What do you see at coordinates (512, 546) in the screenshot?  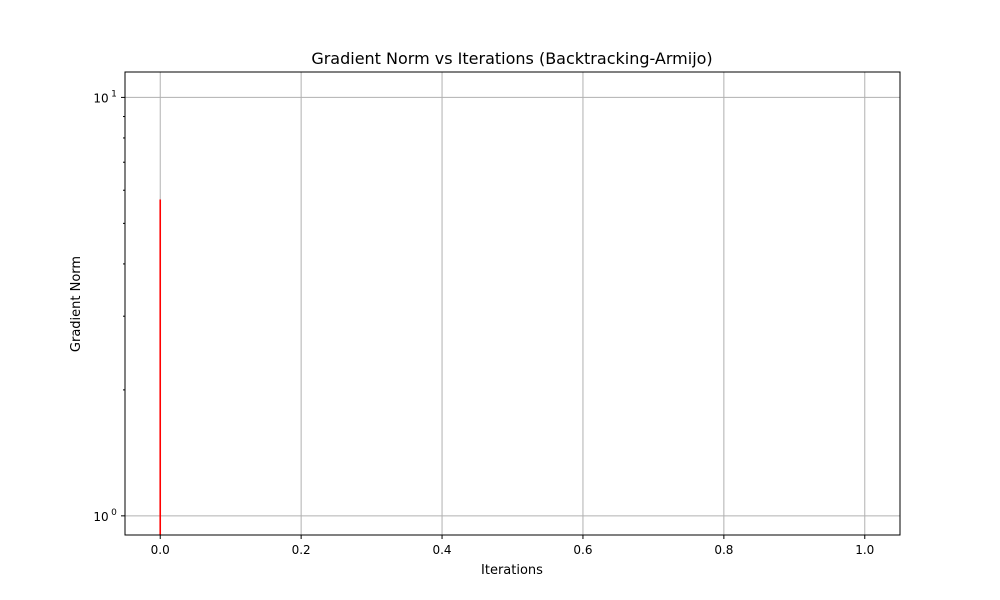 I see `x-axis-ticks: 0.0 0.2 0.4 0.6 0.8 1.0` at bounding box center [512, 546].